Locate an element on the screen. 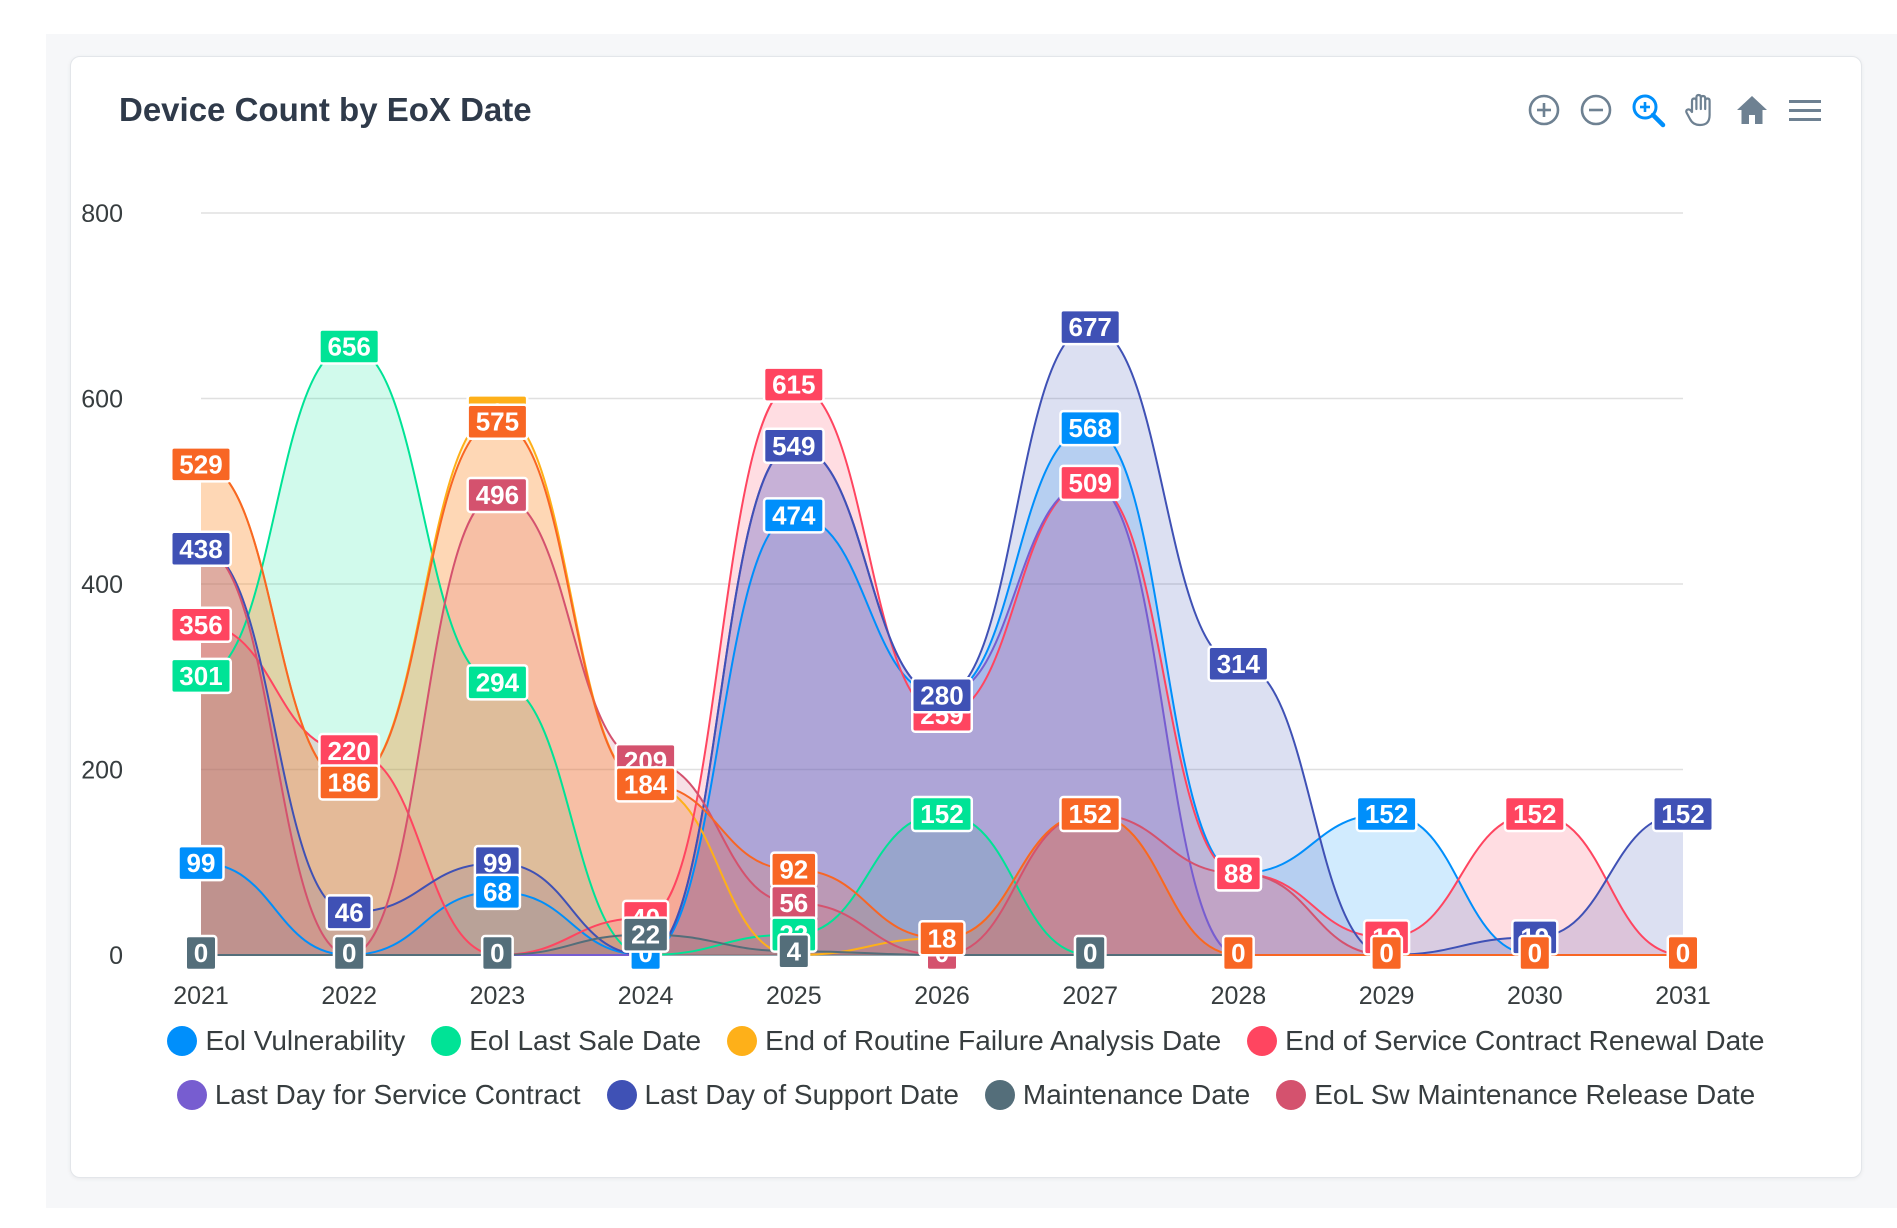 The image size is (1897, 1228). svg-text: 4 is located at coordinates (794, 951).